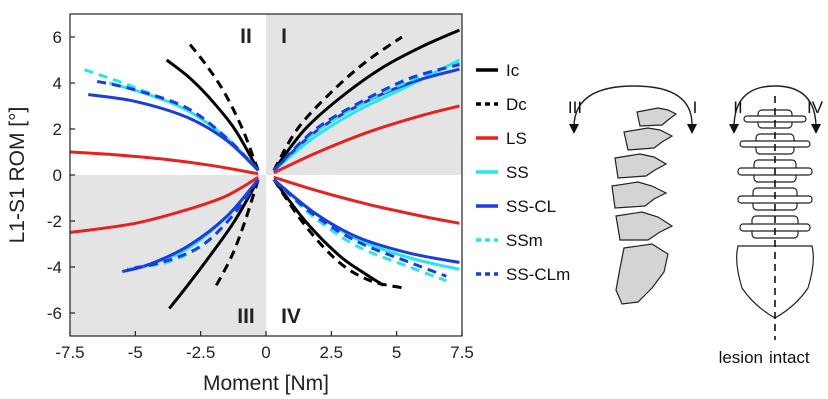  What do you see at coordinates (200, 352) in the screenshot?
I see `x-tick-label: -2.5` at bounding box center [200, 352].